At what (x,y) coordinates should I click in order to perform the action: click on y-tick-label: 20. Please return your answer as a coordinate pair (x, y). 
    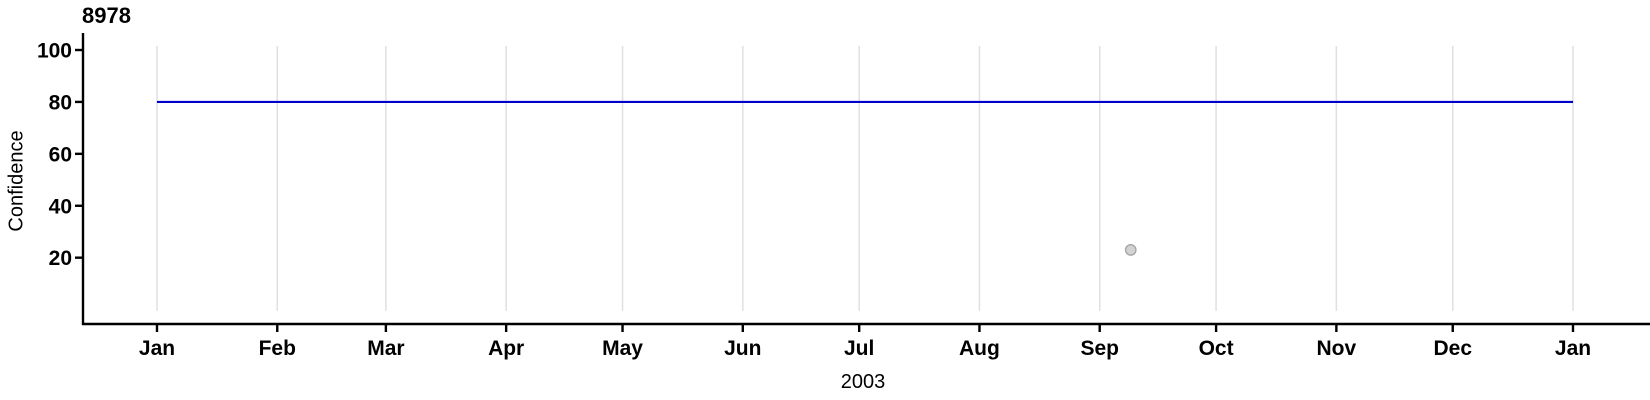
    Looking at the image, I should click on (60, 258).